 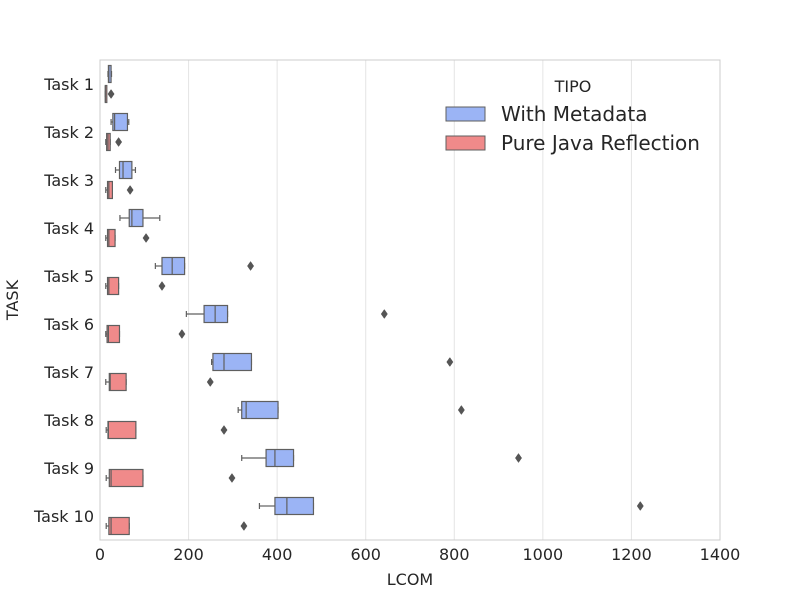 What do you see at coordinates (631, 554) in the screenshot?
I see `x-tick-label: 1200` at bounding box center [631, 554].